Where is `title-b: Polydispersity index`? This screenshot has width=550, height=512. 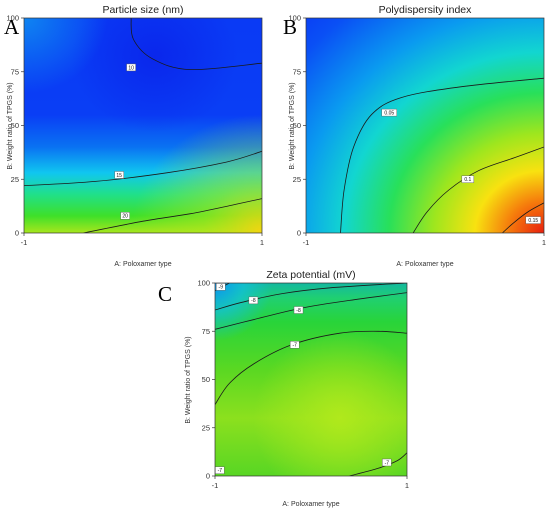 title-b: Polydispersity index is located at coordinates (426, 10).